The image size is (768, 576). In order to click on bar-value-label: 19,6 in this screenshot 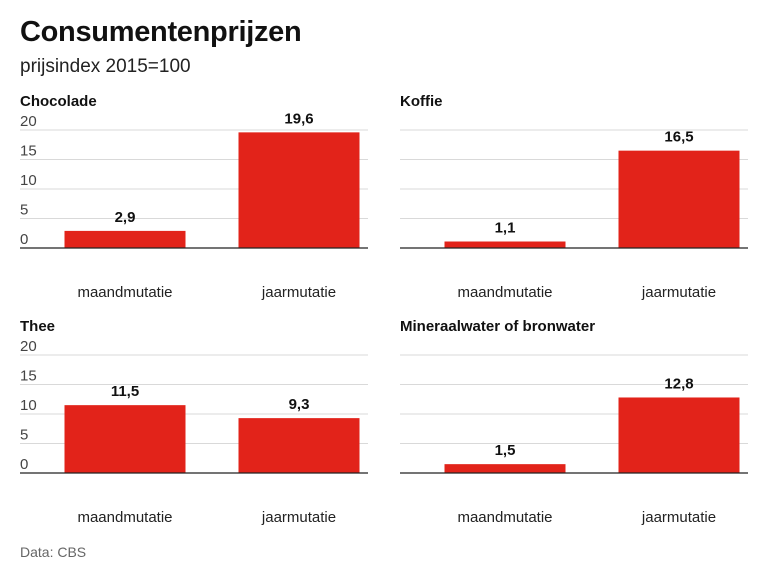, I will do `click(298, 118)`.